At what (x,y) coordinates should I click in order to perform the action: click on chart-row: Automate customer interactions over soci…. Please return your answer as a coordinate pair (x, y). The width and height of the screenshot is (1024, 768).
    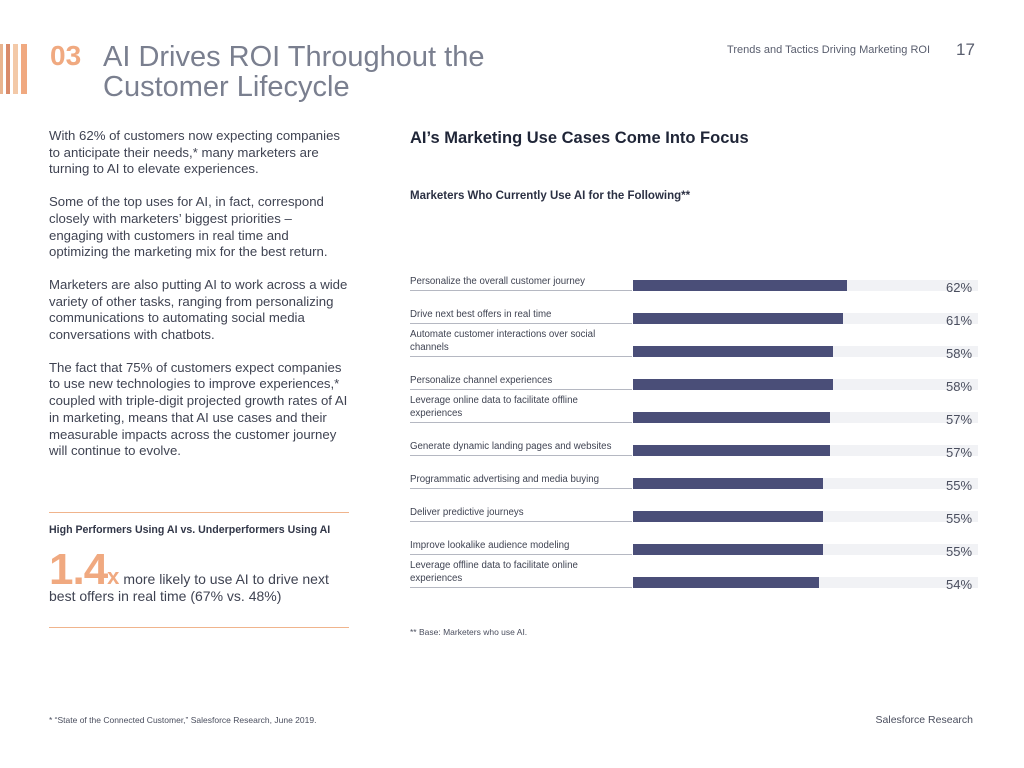
    Looking at the image, I should click on (512, 346).